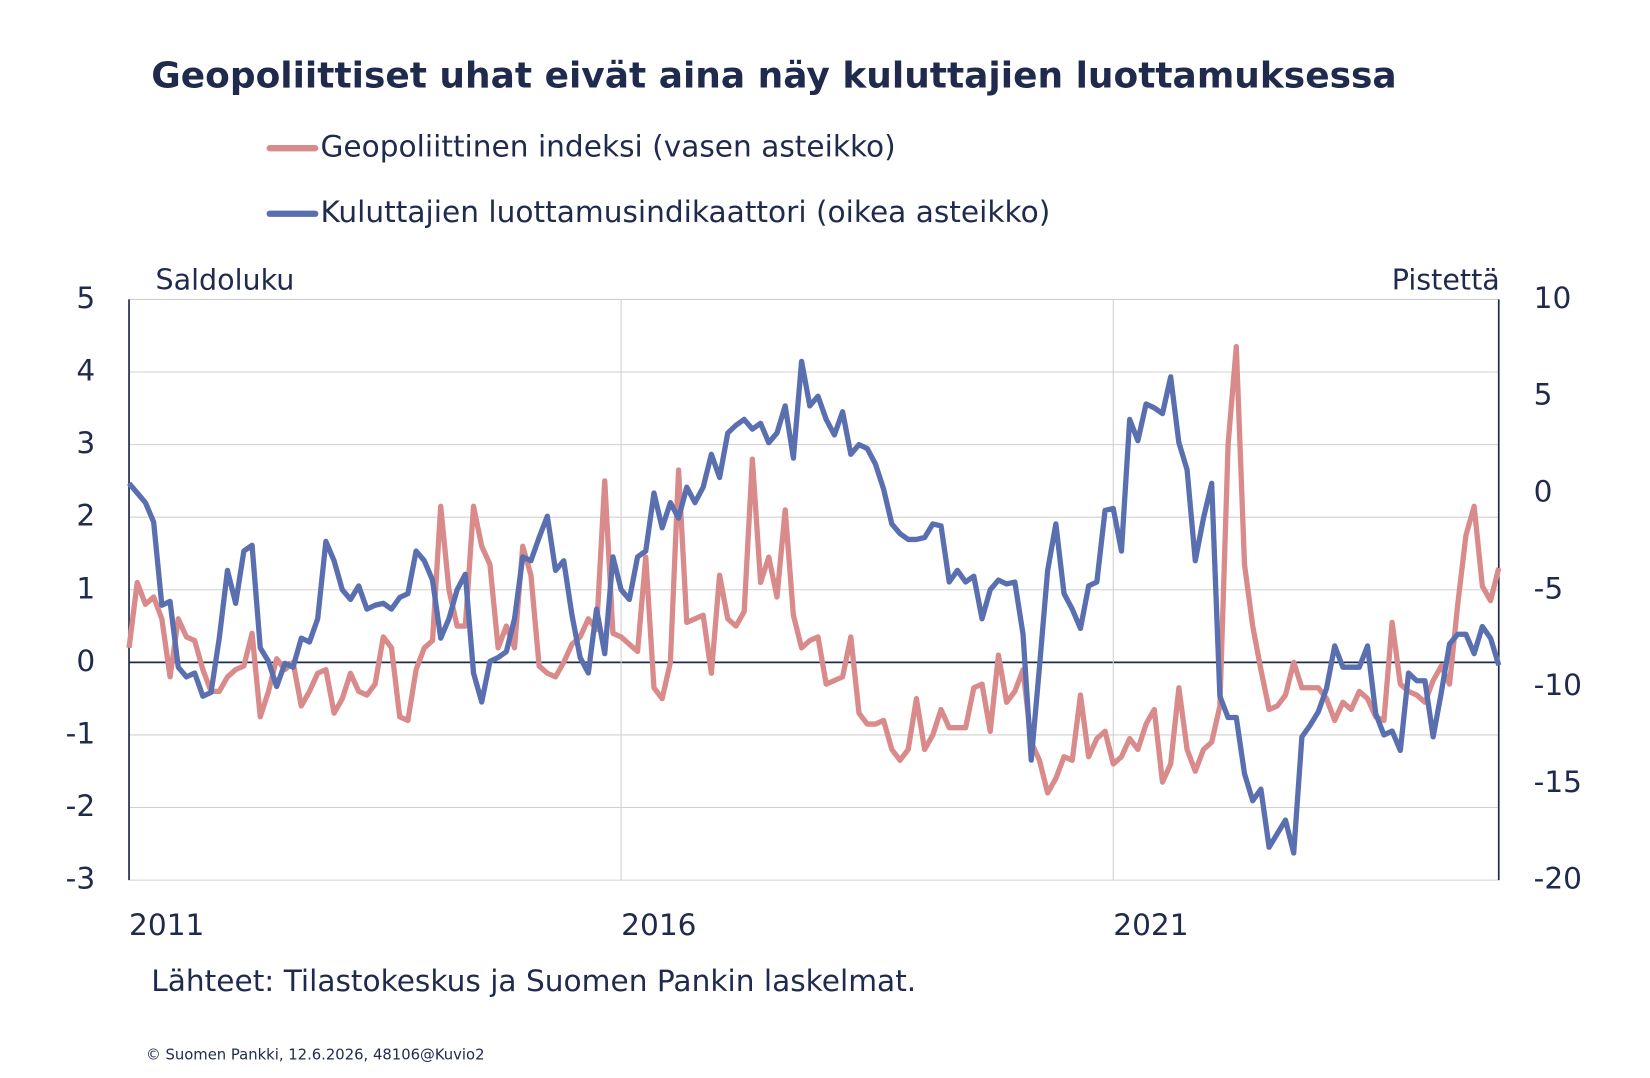  Describe the element at coordinates (1558, 782) in the screenshot. I see `y2-tick-label: -15` at that location.